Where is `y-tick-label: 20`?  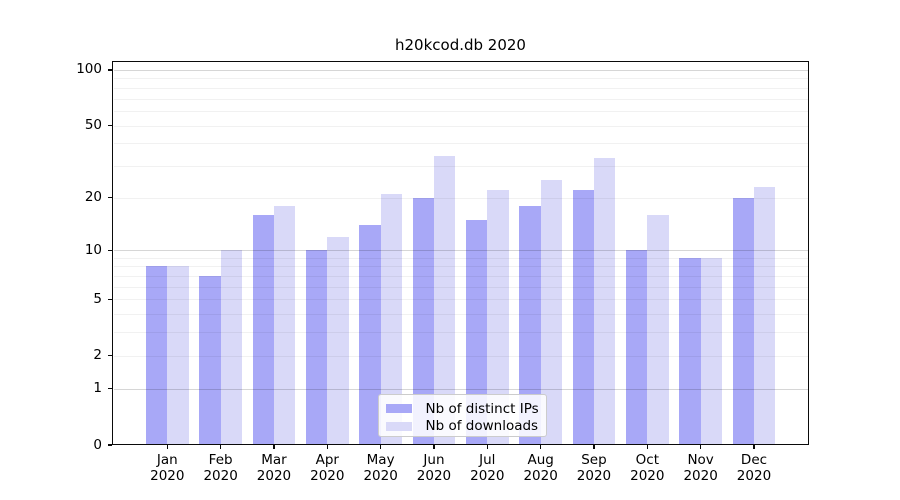
y-tick-label: 20 is located at coordinates (93, 197).